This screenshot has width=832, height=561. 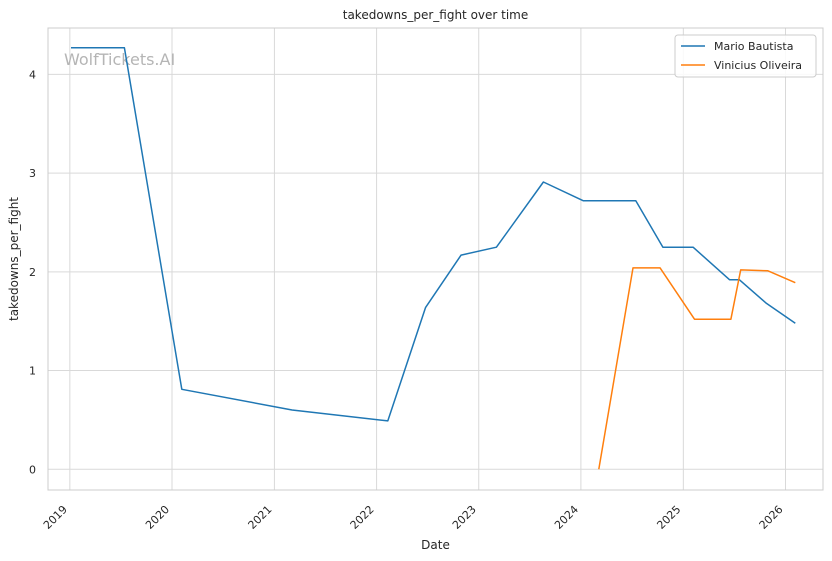 I want to click on y-tick-label: 3, so click(x=32, y=173).